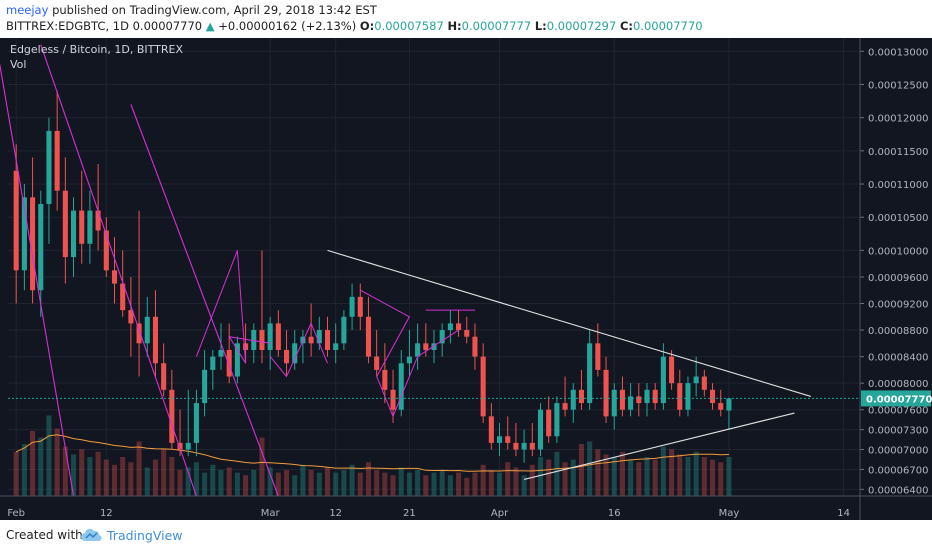  What do you see at coordinates (131, 535) in the screenshot?
I see `tradingview-brand: TradingView` at bounding box center [131, 535].